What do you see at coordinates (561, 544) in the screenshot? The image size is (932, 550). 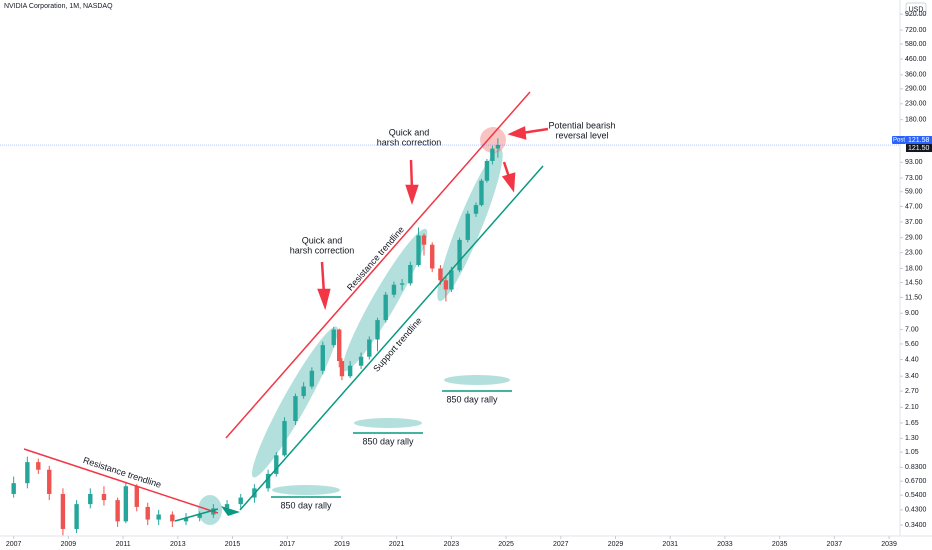 I see `x-tick-label: 2027` at bounding box center [561, 544].